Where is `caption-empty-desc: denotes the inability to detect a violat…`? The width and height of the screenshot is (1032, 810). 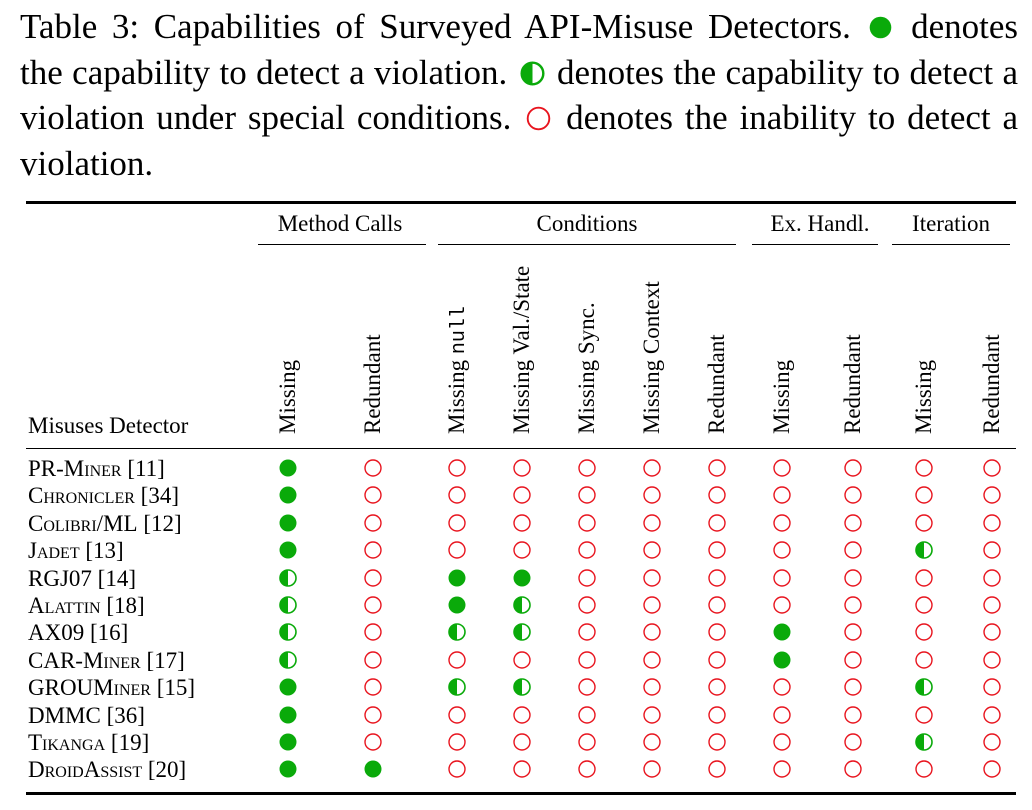
caption-empty-desc: denotes the inability to detect a violat… is located at coordinates (519, 140).